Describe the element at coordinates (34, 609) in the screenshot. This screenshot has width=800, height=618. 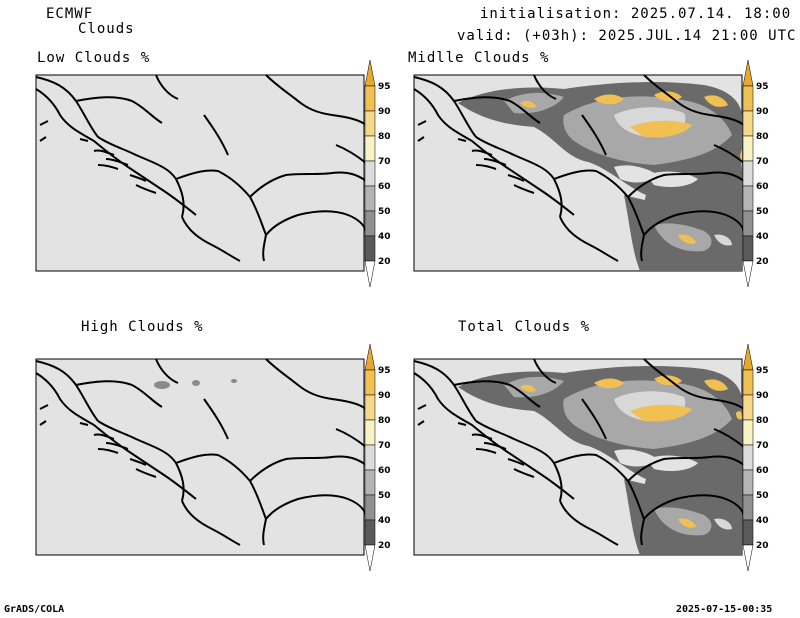
I see `footer-software: GrADS/COLA` at that location.